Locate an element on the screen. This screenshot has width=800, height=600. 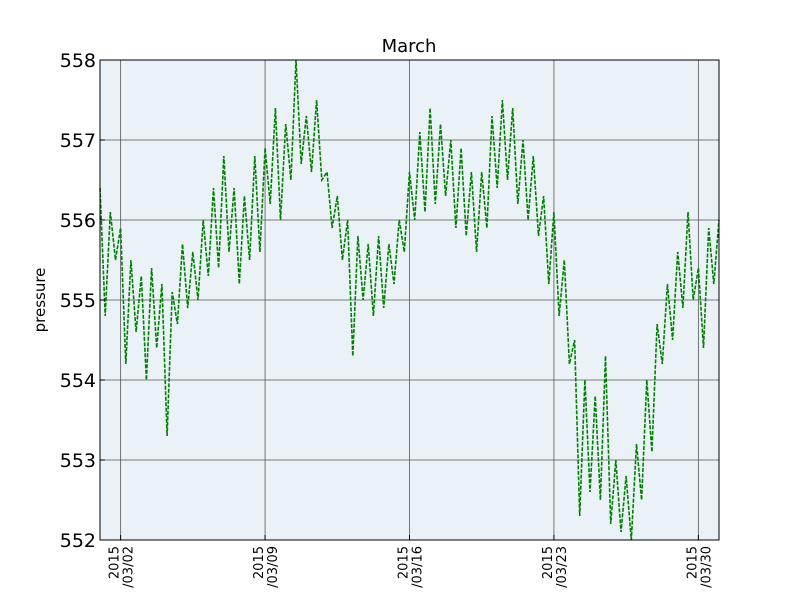
y-tick-label: 556 is located at coordinates (78, 221).